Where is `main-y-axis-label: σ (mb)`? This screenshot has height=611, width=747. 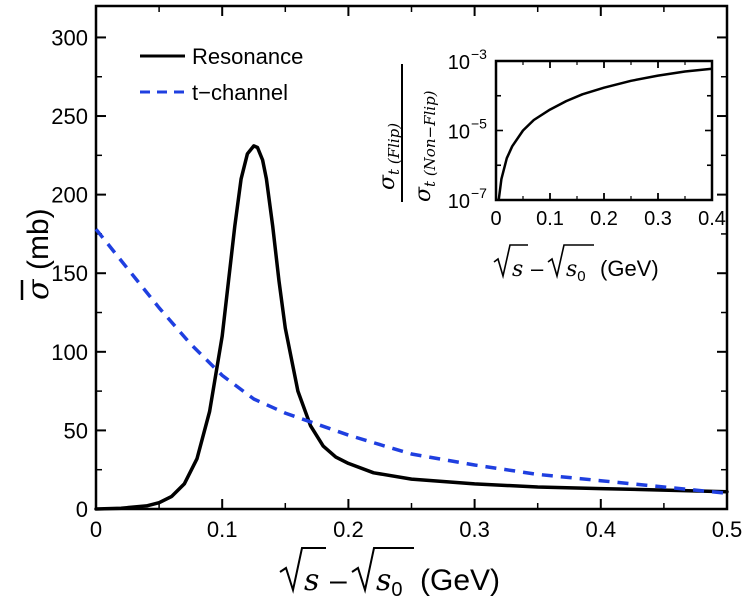
main-y-axis-label: σ (mb) is located at coordinates (38, 254).